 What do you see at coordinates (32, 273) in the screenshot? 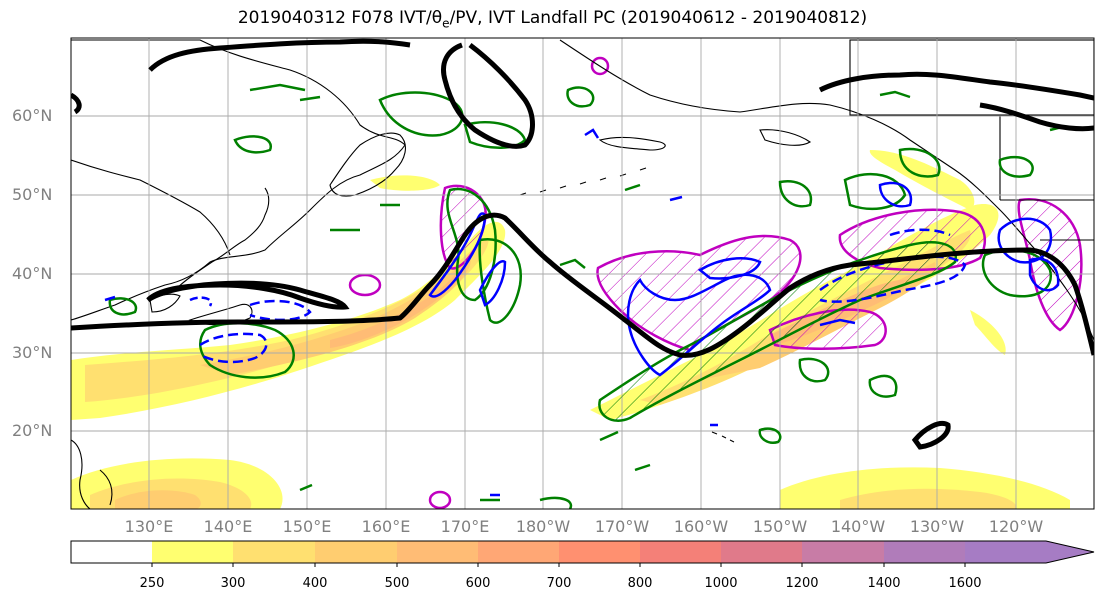
I see `lat-label-40n: 40°N` at bounding box center [32, 273].